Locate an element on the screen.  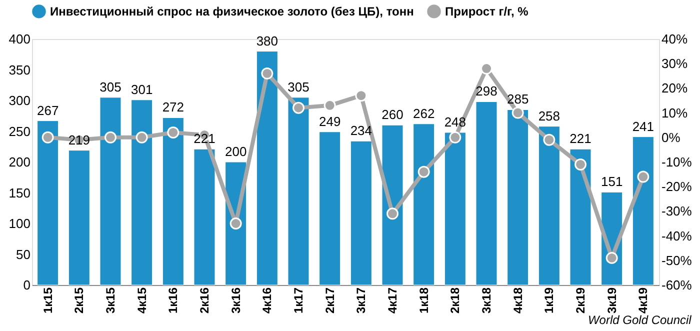
x-tick-label: 4к18 is located at coordinates (517, 300).